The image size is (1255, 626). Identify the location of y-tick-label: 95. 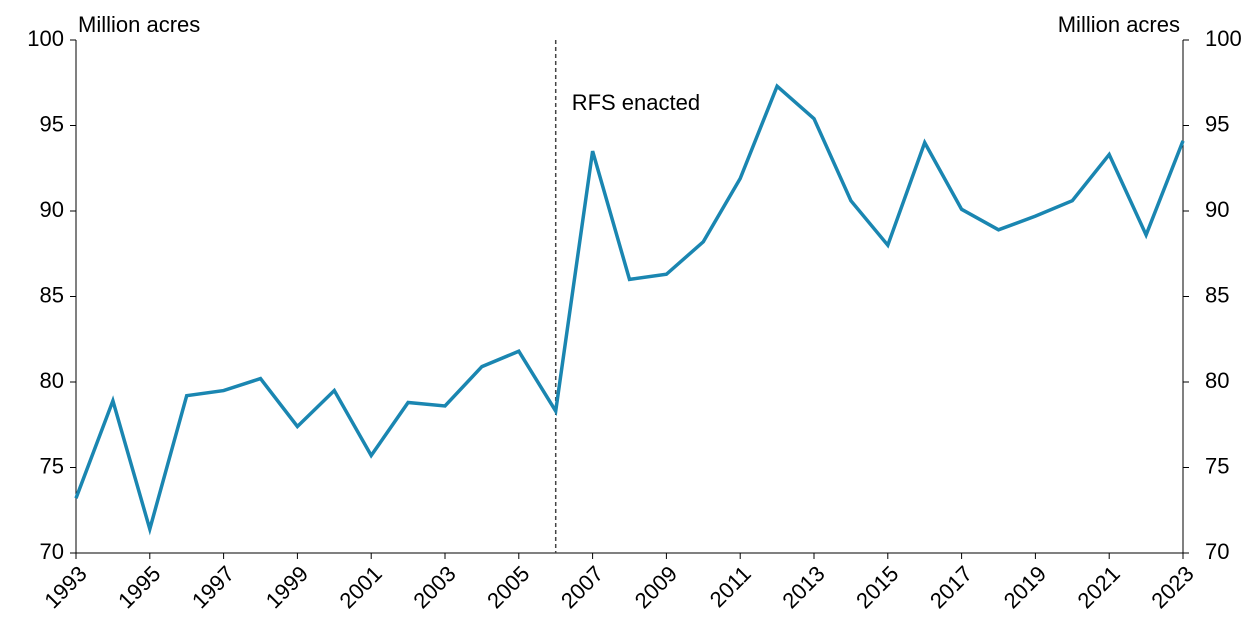
(52, 123).